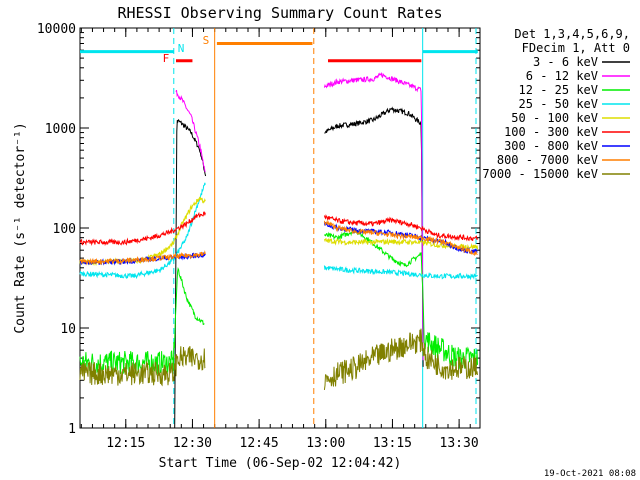  Describe the element at coordinates (56, 29) in the screenshot. I see `y-tick-label: 10000` at that location.